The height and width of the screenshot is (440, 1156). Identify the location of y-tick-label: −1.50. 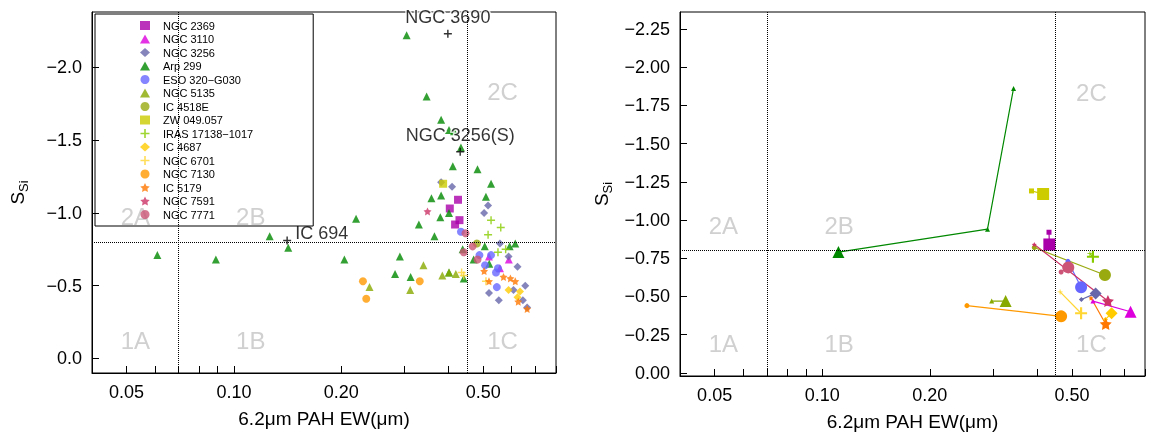
(647, 143).